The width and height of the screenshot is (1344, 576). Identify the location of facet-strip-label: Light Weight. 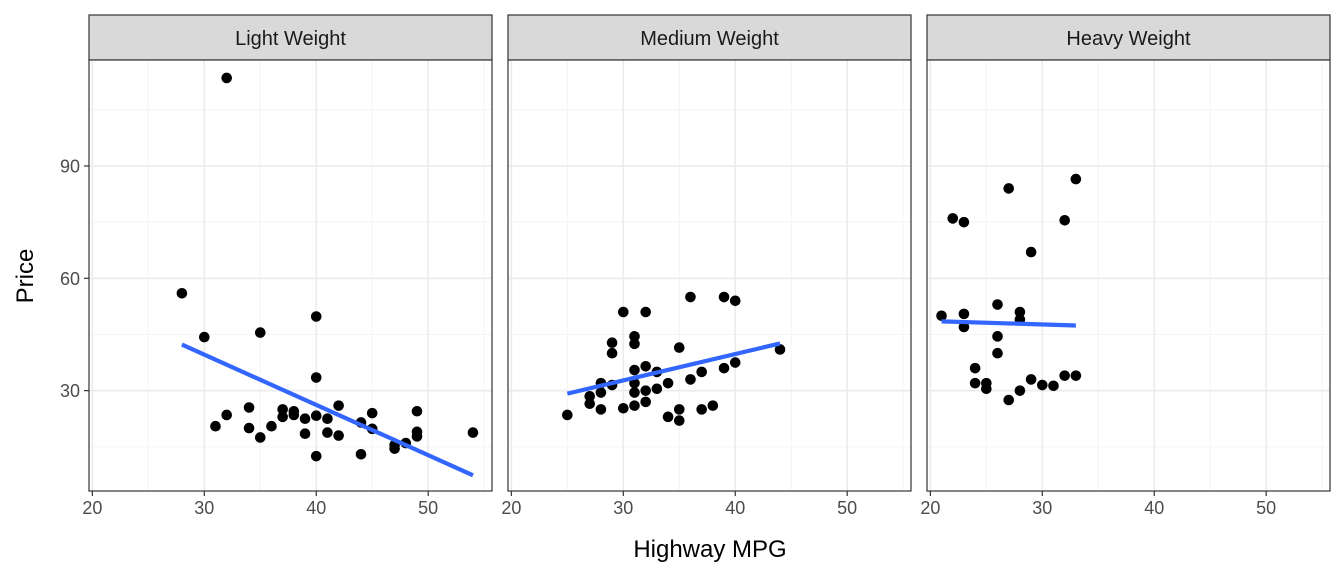
(290, 39).